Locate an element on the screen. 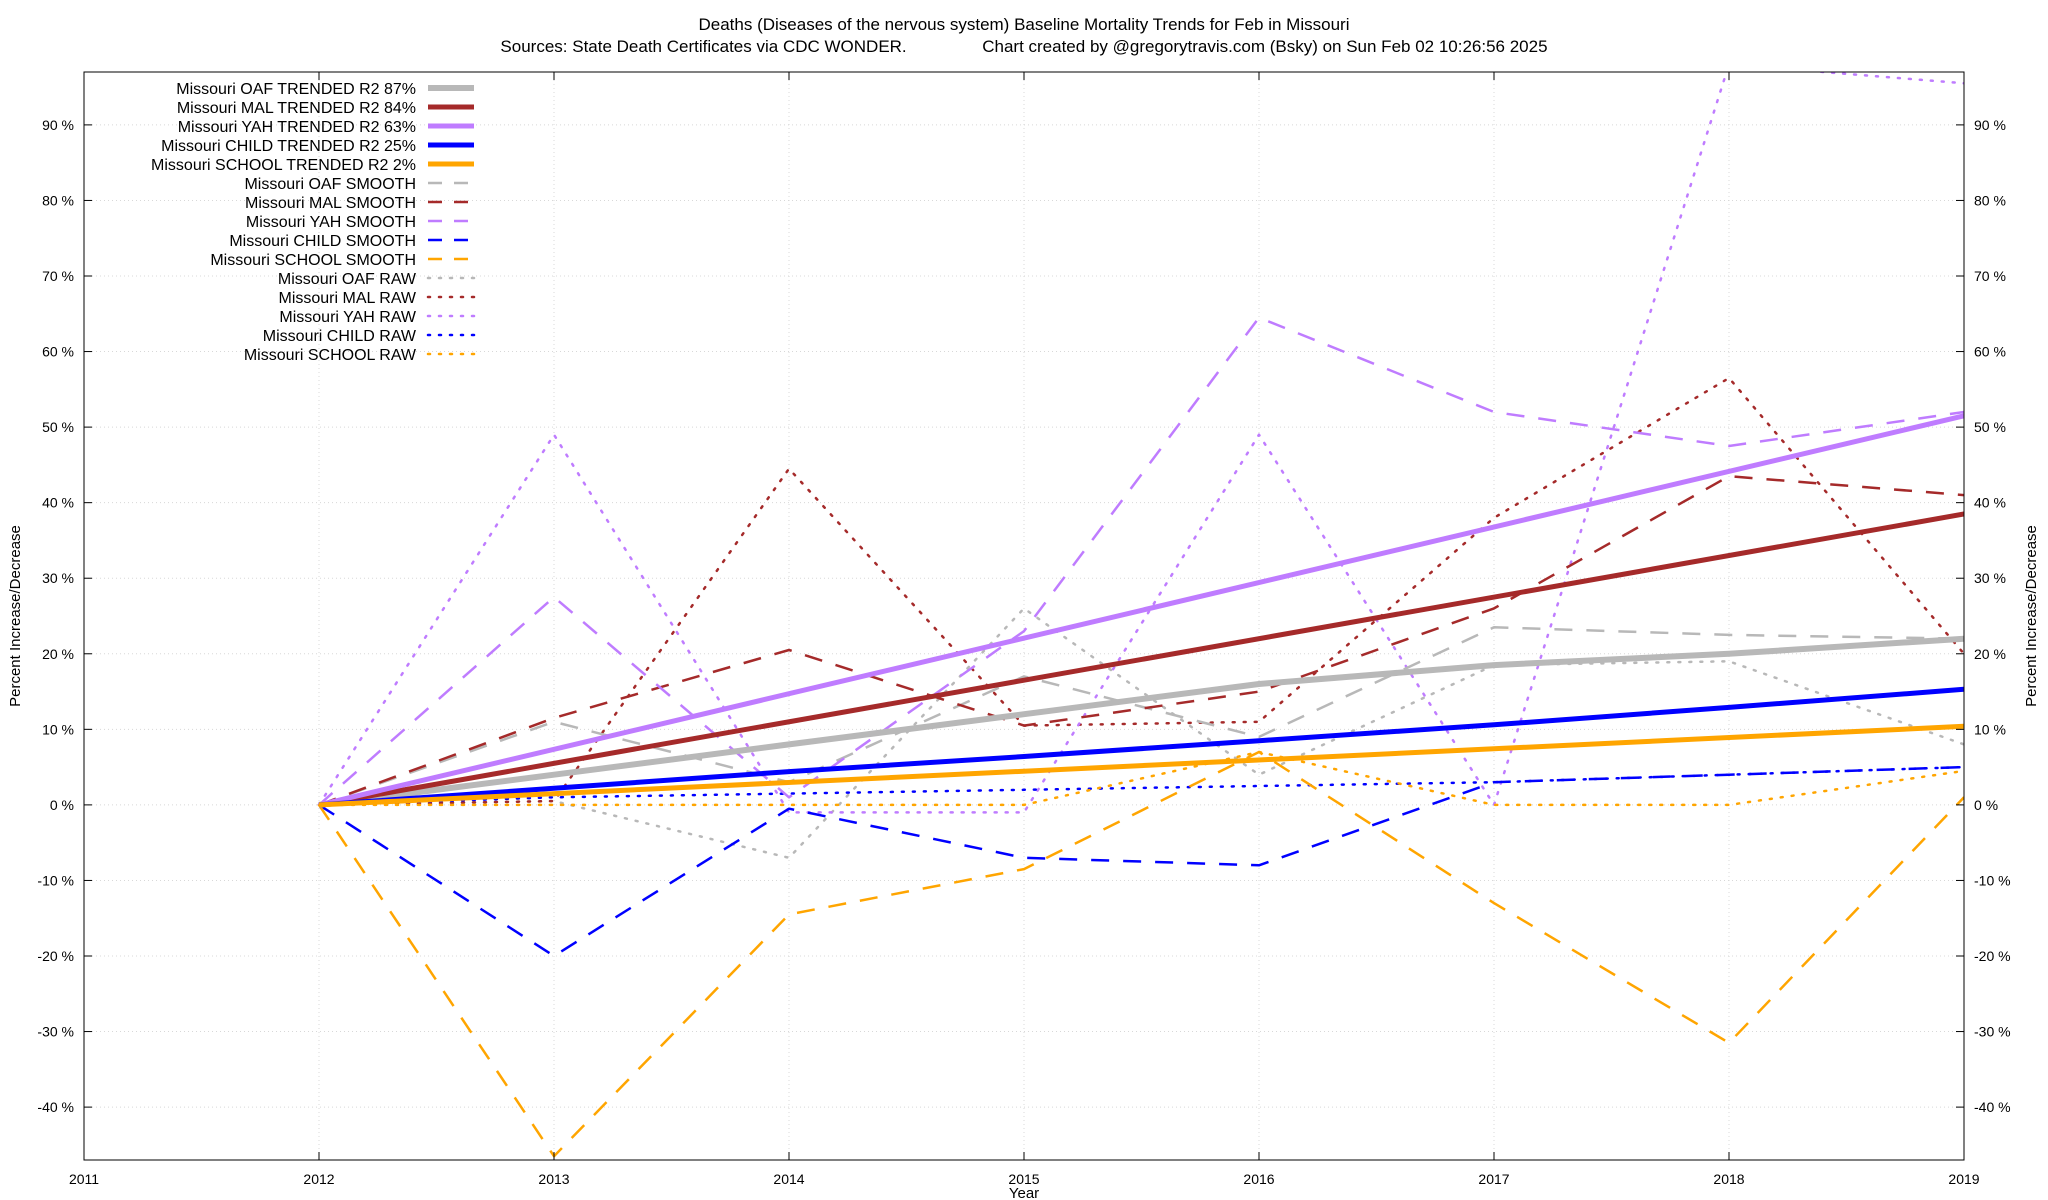 This screenshot has width=2048, height=1200. y-tick-label: 90 % is located at coordinates (58, 125).